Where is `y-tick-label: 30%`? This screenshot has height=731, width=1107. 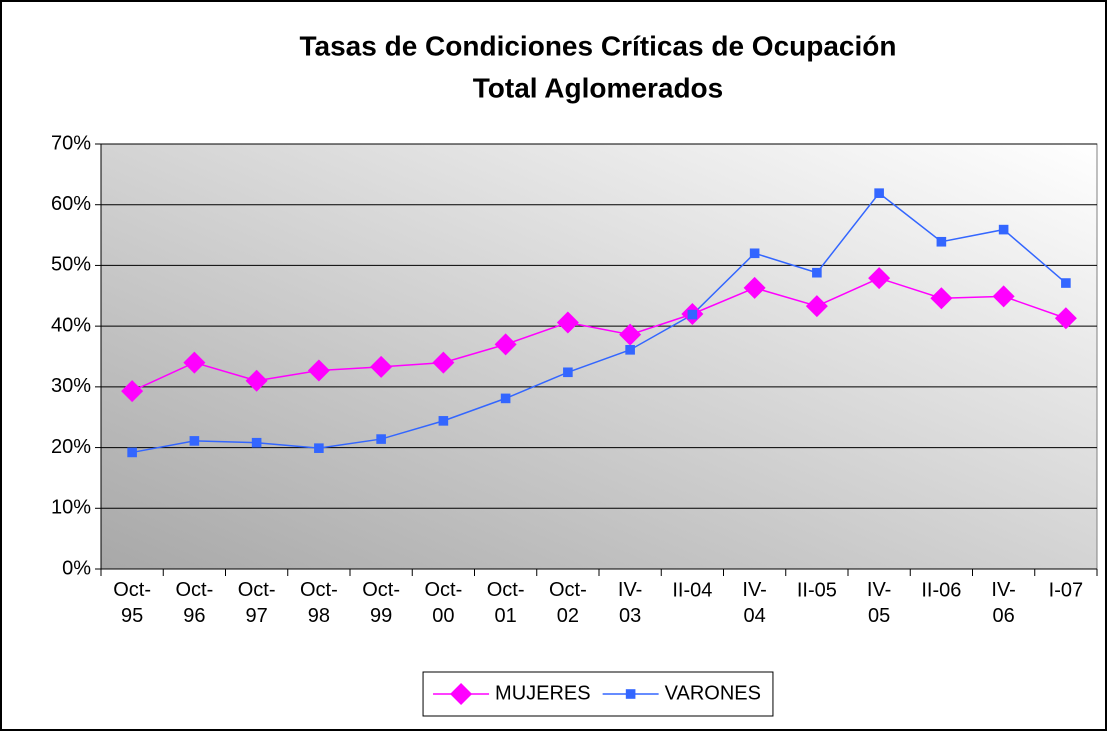 y-tick-label: 30% is located at coordinates (71, 386).